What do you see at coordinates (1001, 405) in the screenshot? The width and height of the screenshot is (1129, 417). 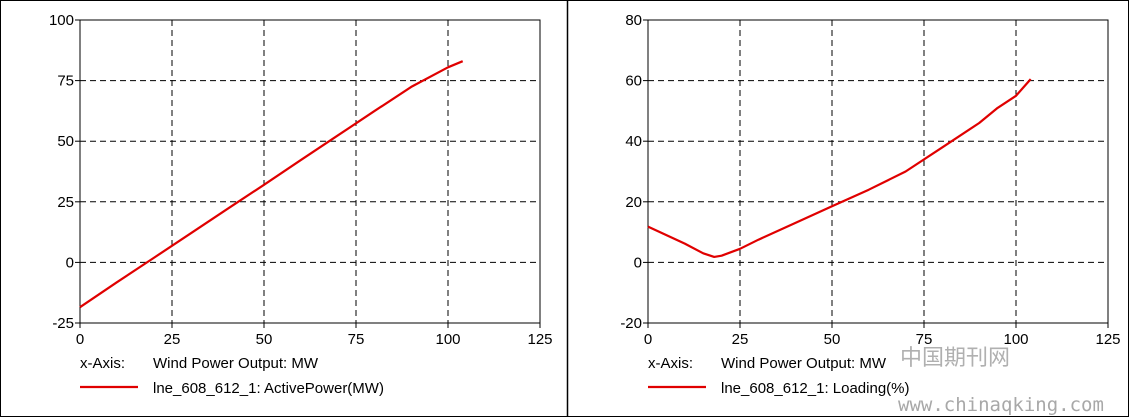 I see `watermark-url: www.chinaqking.com` at bounding box center [1001, 405].